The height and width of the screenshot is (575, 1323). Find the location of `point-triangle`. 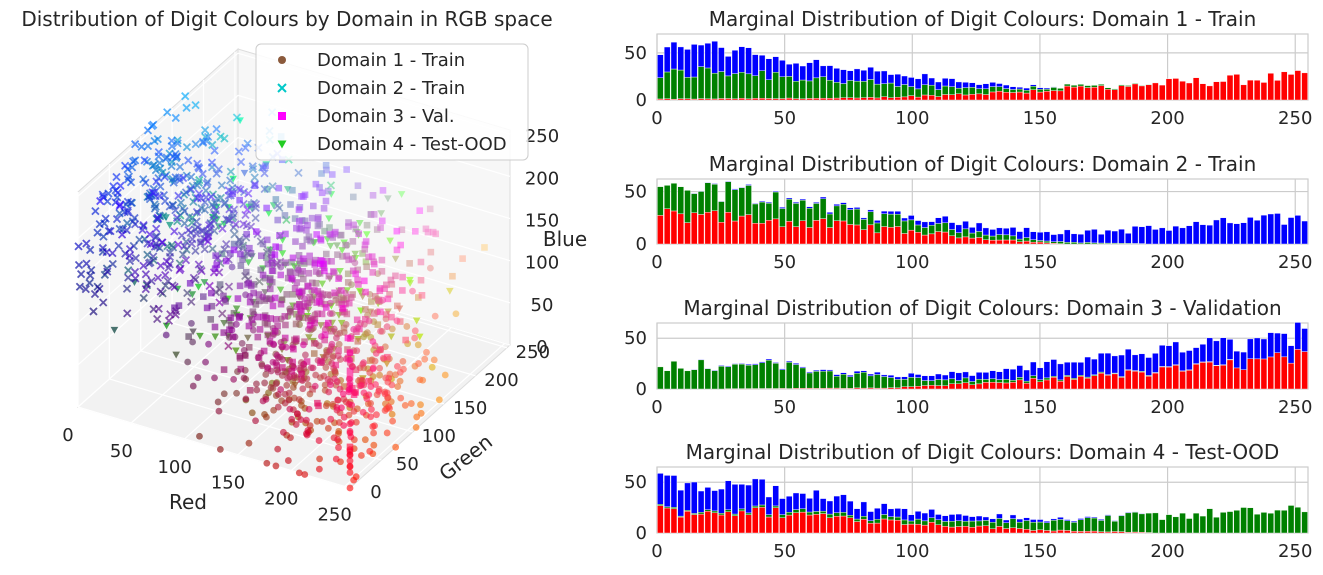

point-triangle is located at coordinates (450, 291).